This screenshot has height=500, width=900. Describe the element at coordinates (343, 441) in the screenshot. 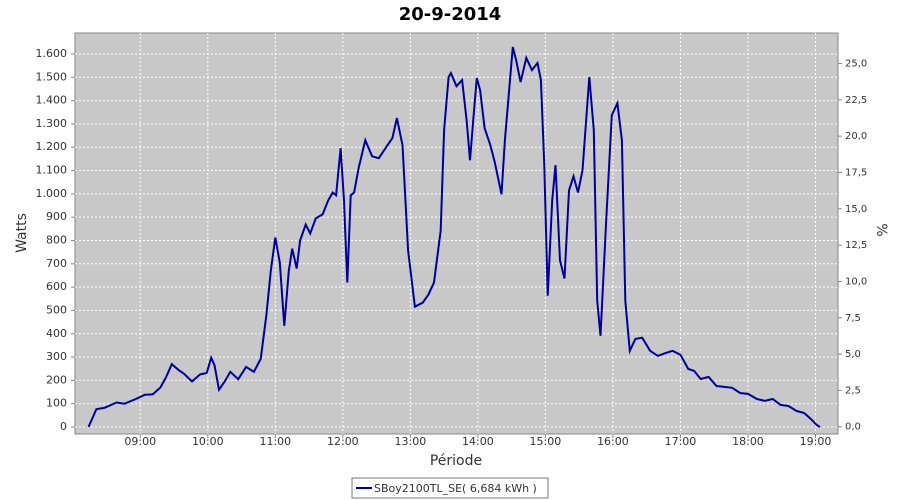

I see `x-tick-label: 12:00` at that location.